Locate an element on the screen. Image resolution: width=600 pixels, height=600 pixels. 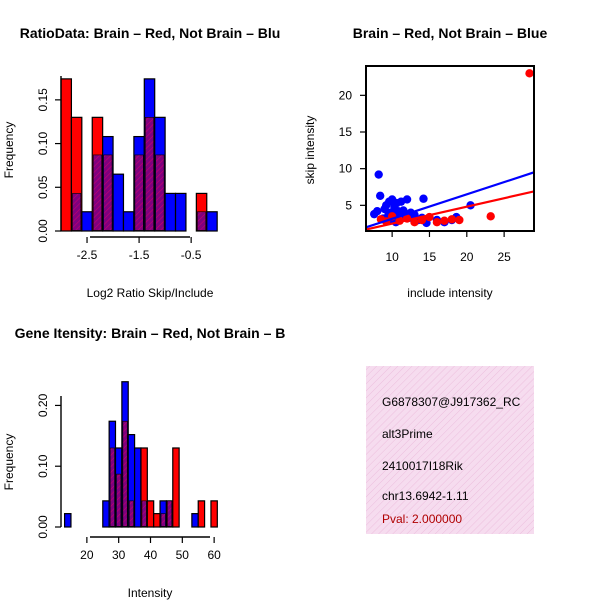
intensity-x-tick-label-1: 30 is located at coordinates (119, 555).